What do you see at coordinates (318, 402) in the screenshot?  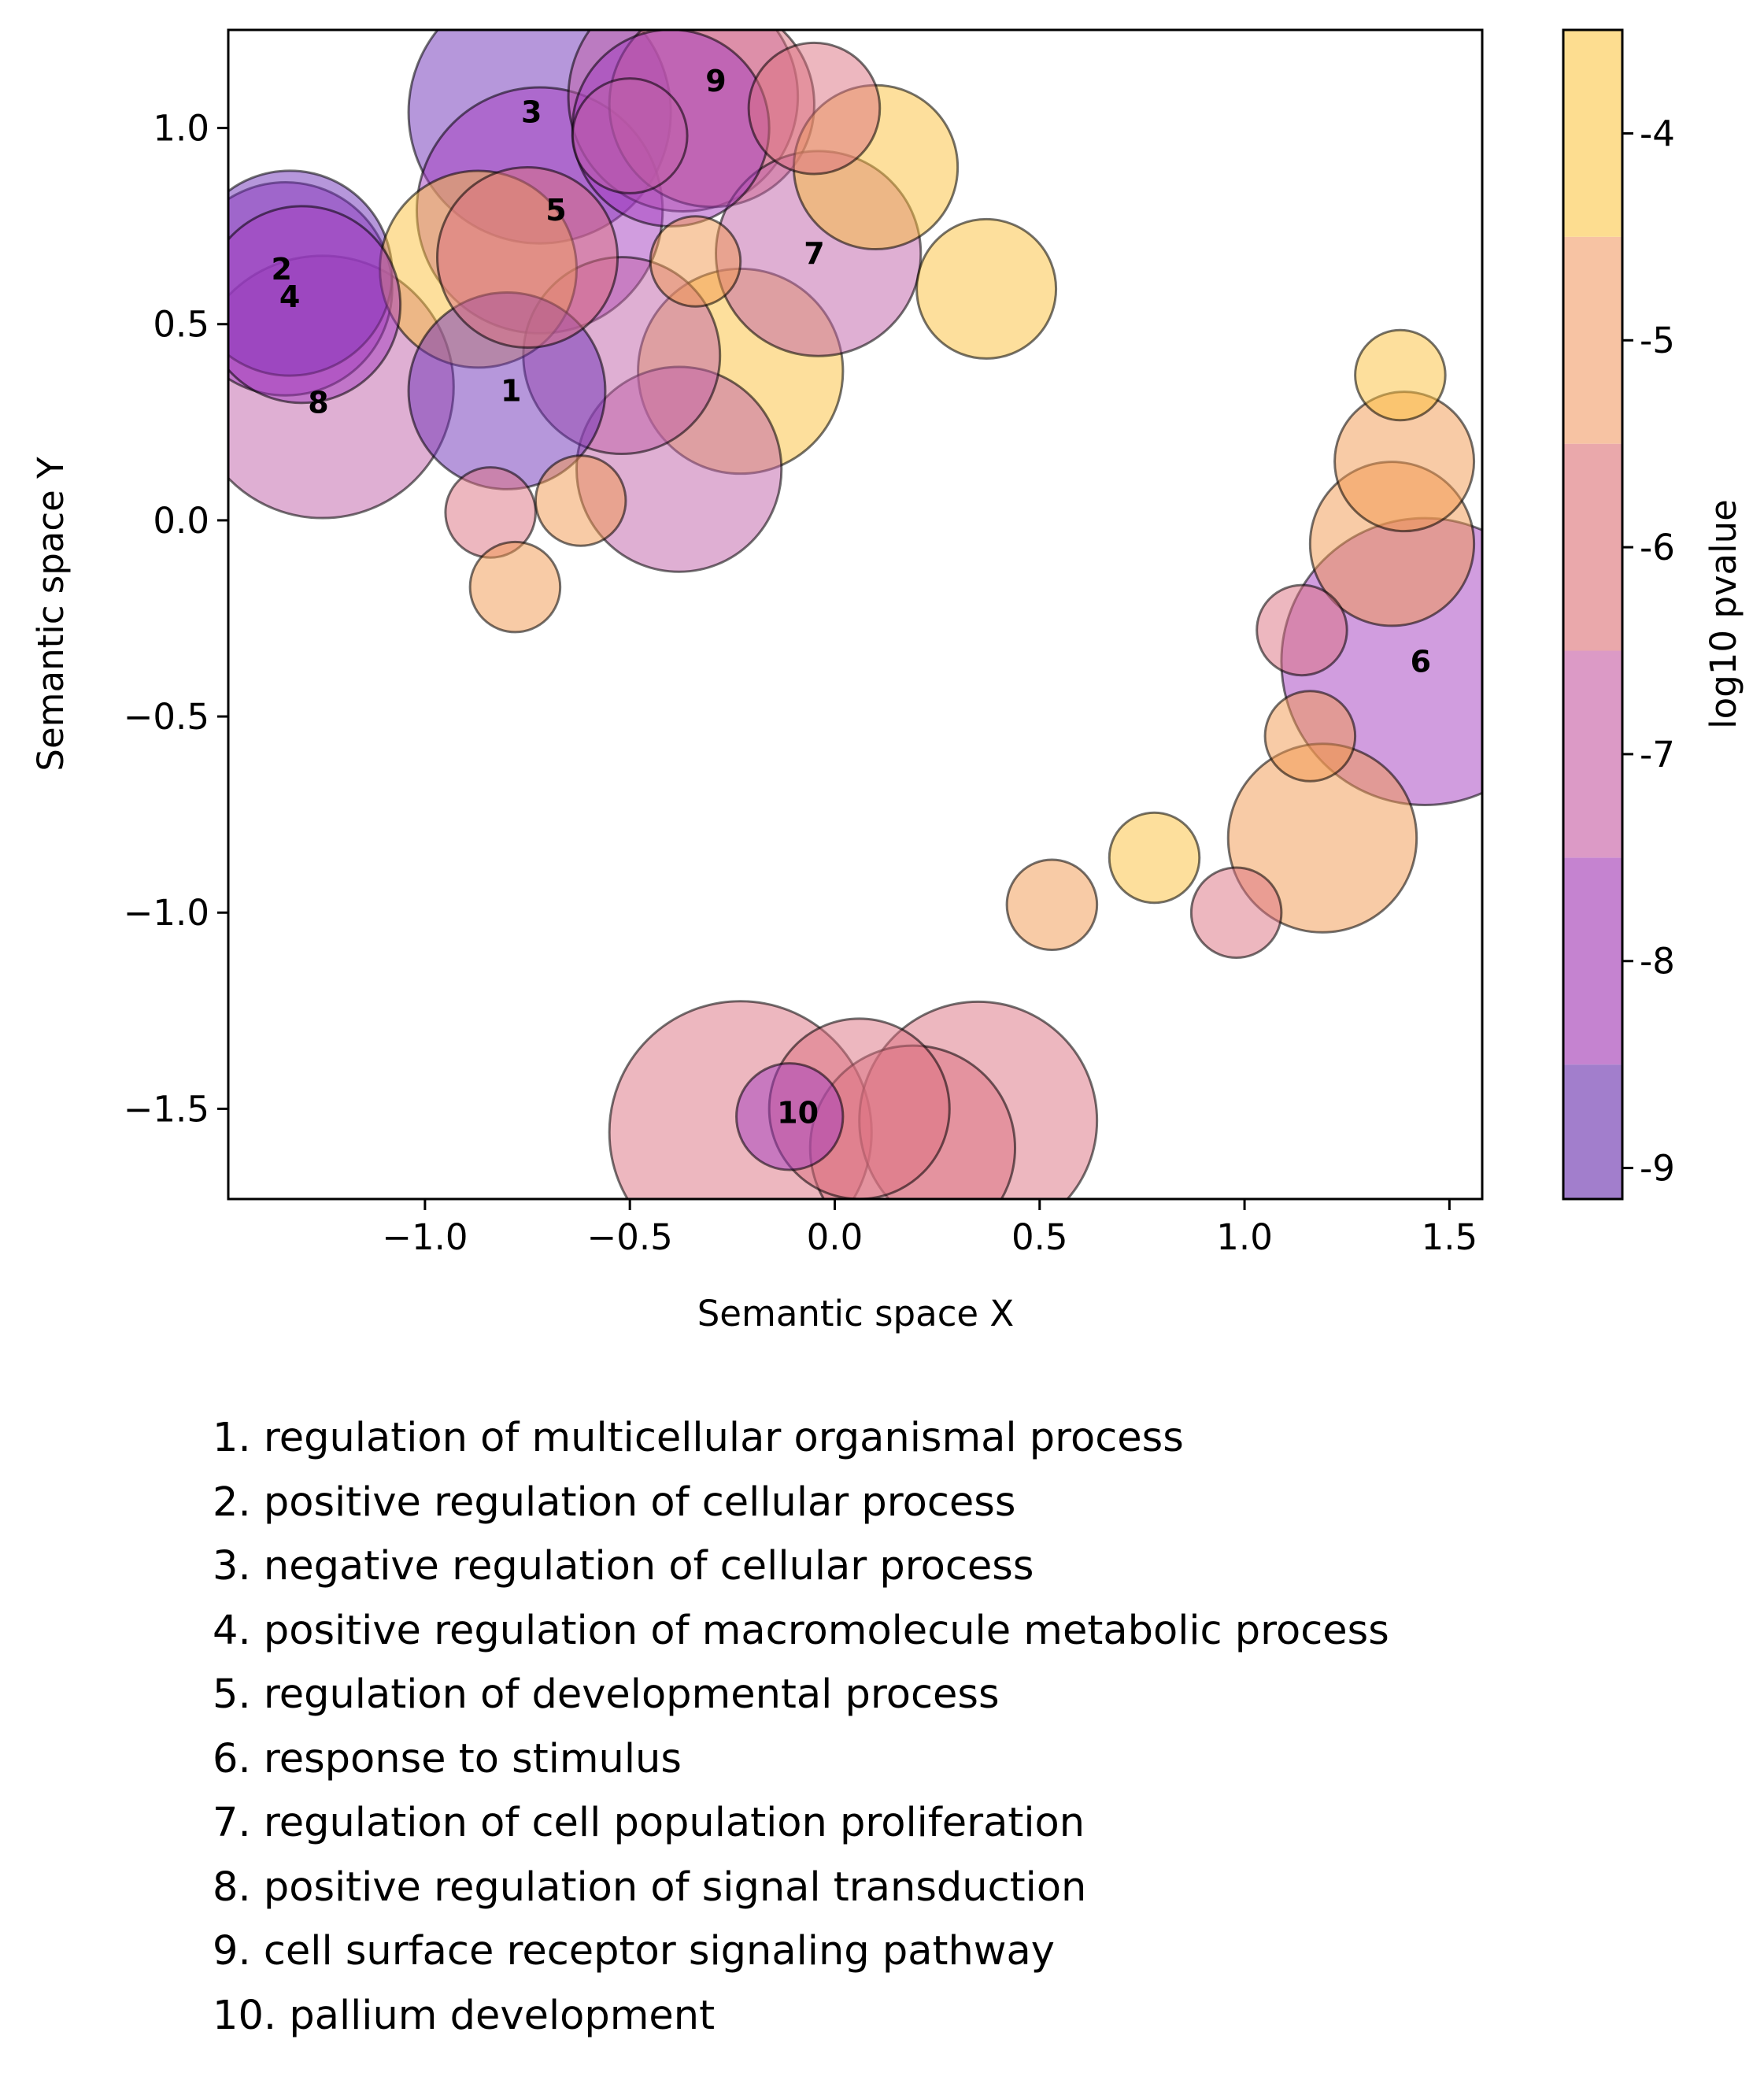 I see `cluster-label: 8` at bounding box center [318, 402].